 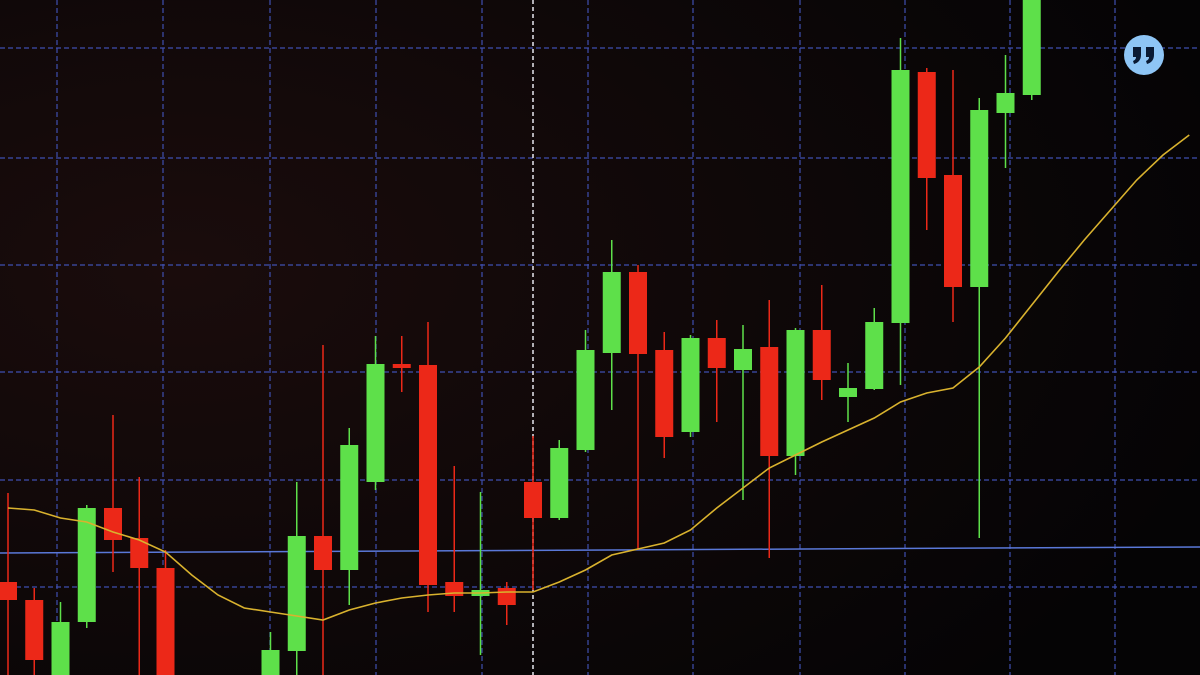 I want to click on level-line, so click(x=600, y=550).